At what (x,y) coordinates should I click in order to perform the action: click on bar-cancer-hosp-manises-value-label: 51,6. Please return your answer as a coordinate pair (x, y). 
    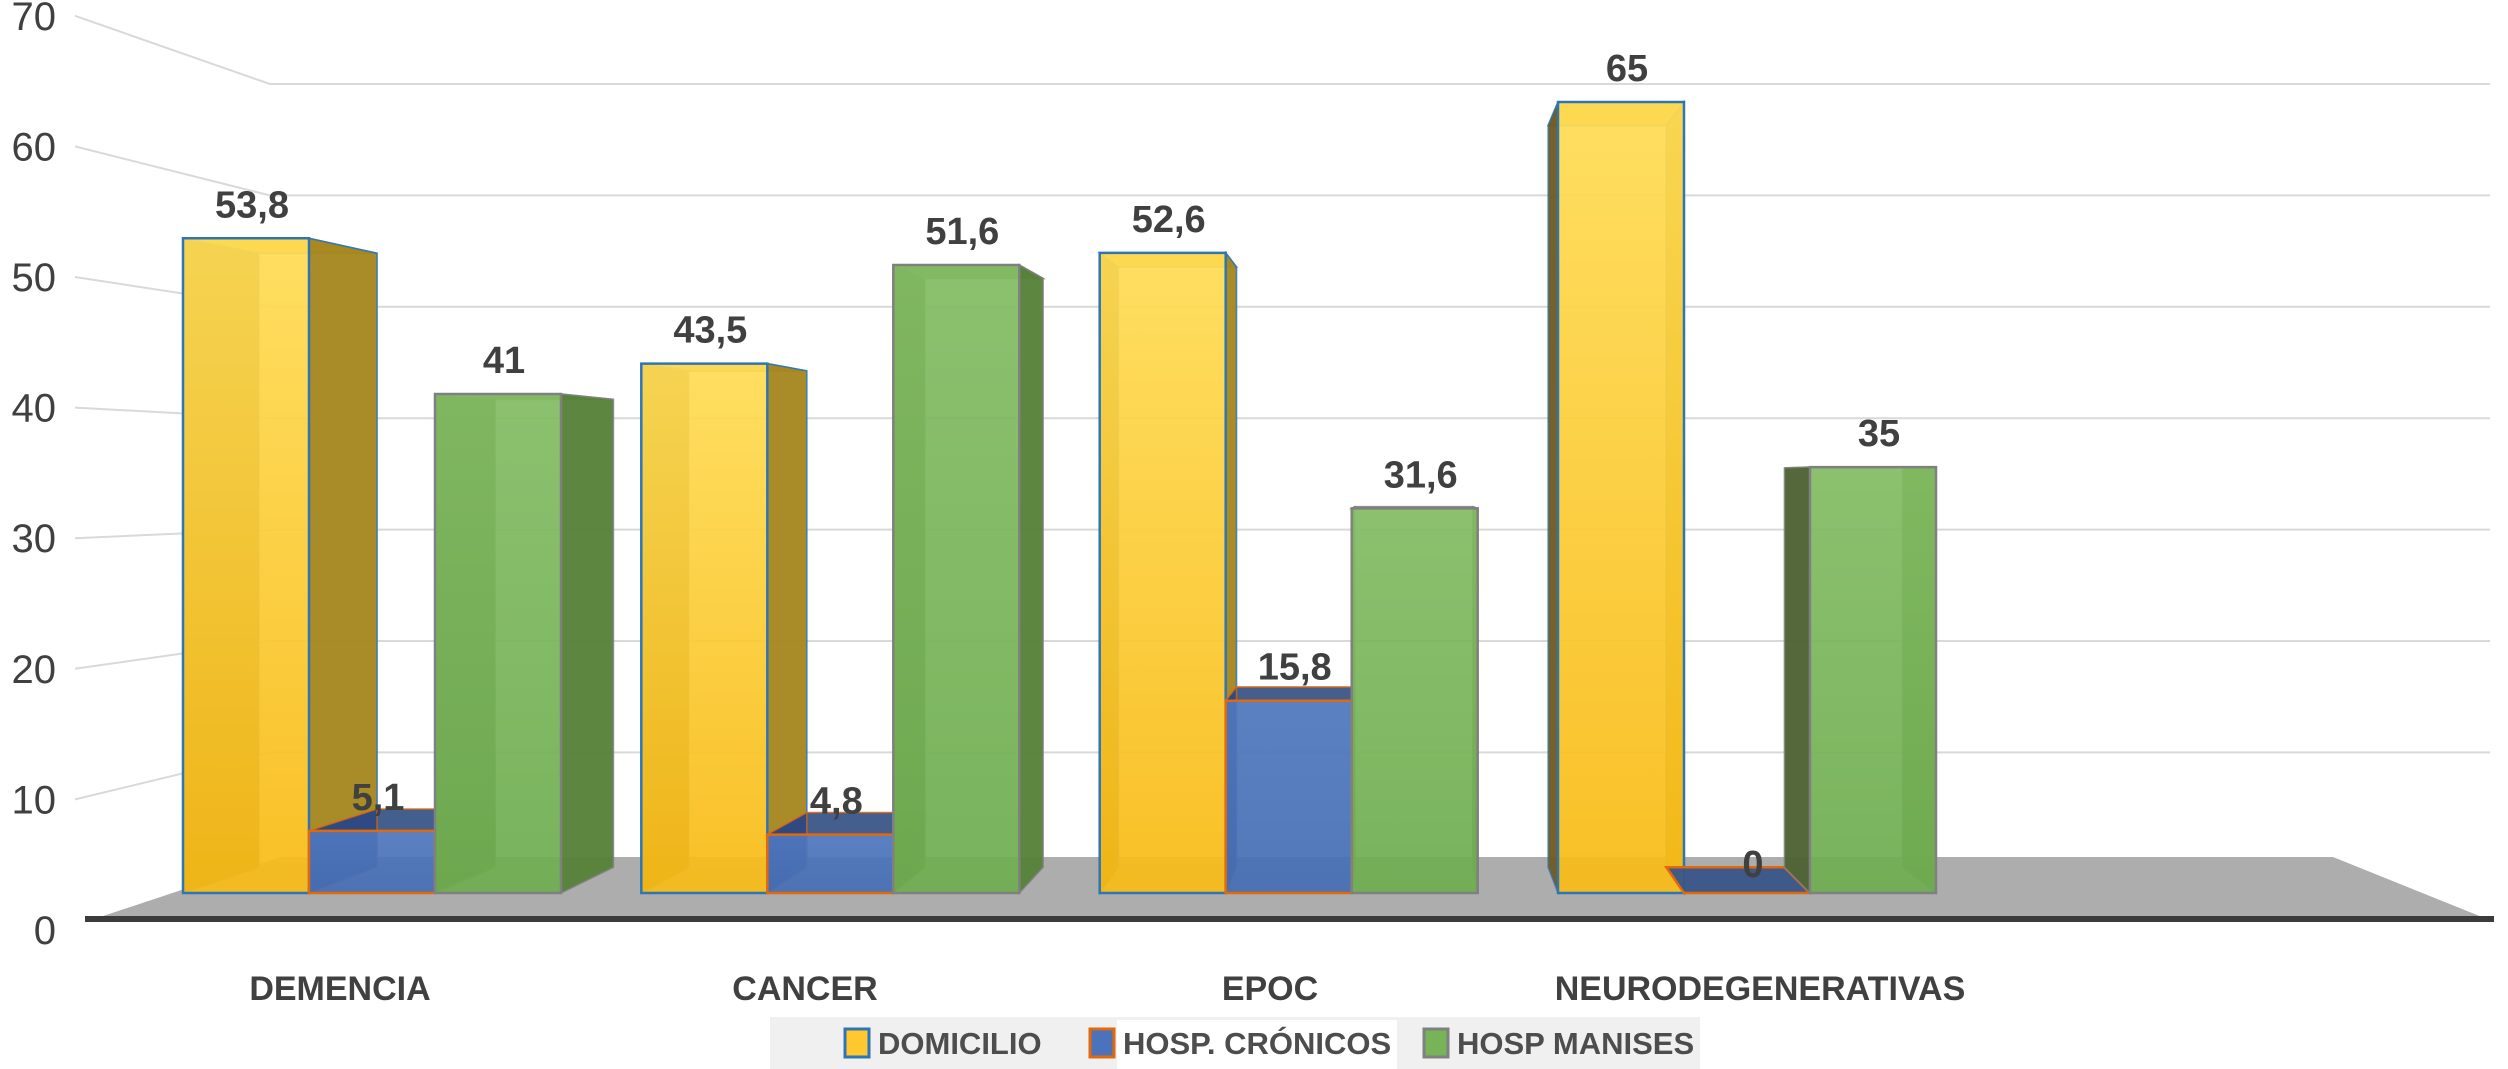
    Looking at the image, I should click on (962, 232).